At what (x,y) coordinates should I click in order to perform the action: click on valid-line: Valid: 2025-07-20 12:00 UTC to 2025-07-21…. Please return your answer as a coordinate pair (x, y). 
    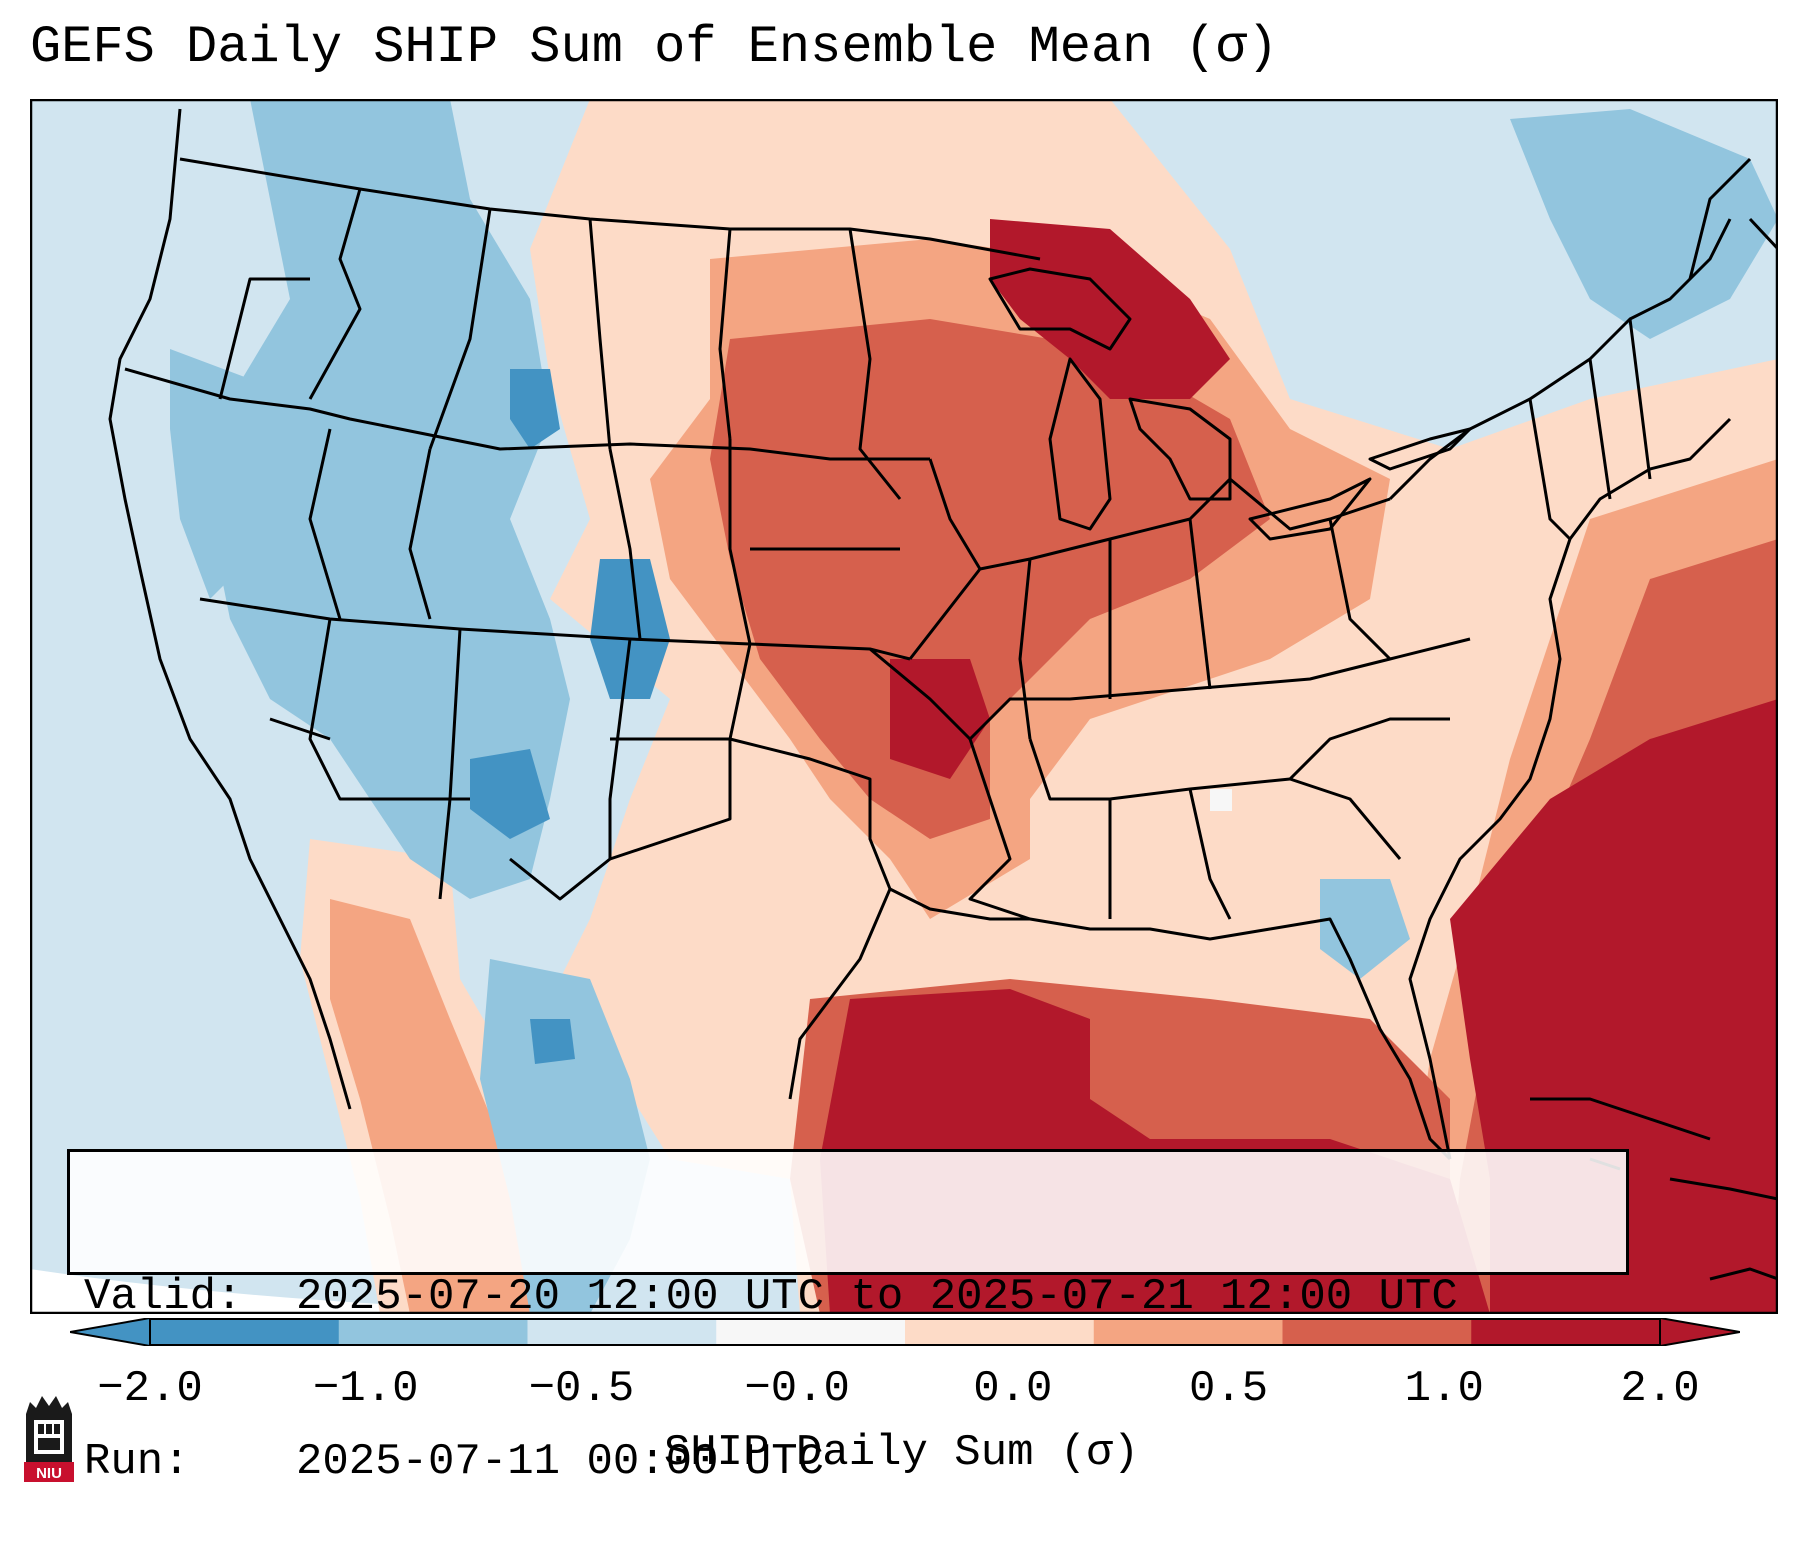
    Looking at the image, I should click on (848, 1297).